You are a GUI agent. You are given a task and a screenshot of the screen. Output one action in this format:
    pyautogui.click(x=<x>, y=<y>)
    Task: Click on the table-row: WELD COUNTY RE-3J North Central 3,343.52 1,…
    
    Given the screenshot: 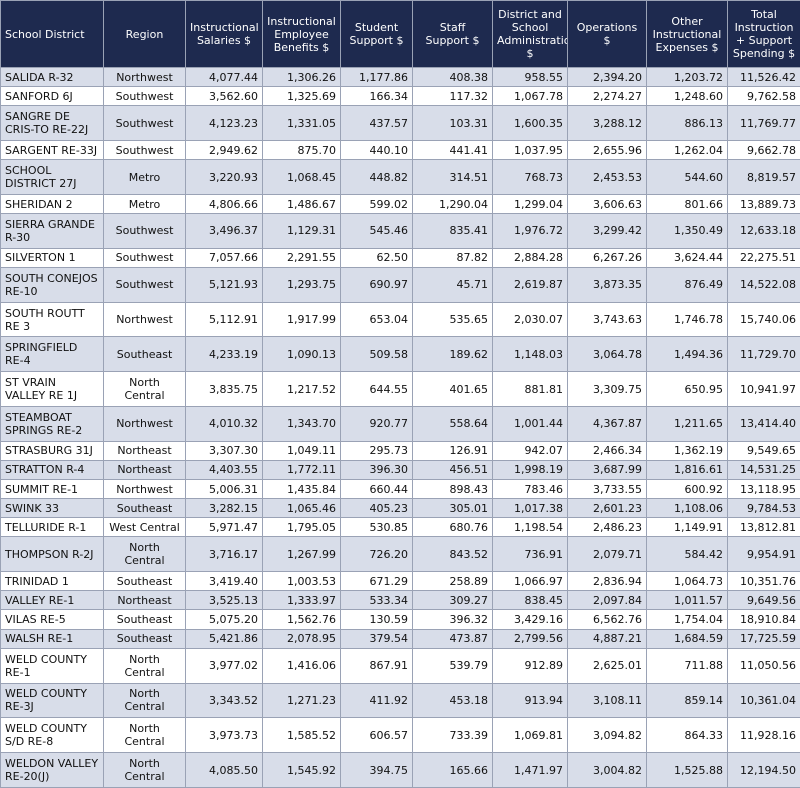 What is the action you would take?
    pyautogui.click(x=400, y=700)
    